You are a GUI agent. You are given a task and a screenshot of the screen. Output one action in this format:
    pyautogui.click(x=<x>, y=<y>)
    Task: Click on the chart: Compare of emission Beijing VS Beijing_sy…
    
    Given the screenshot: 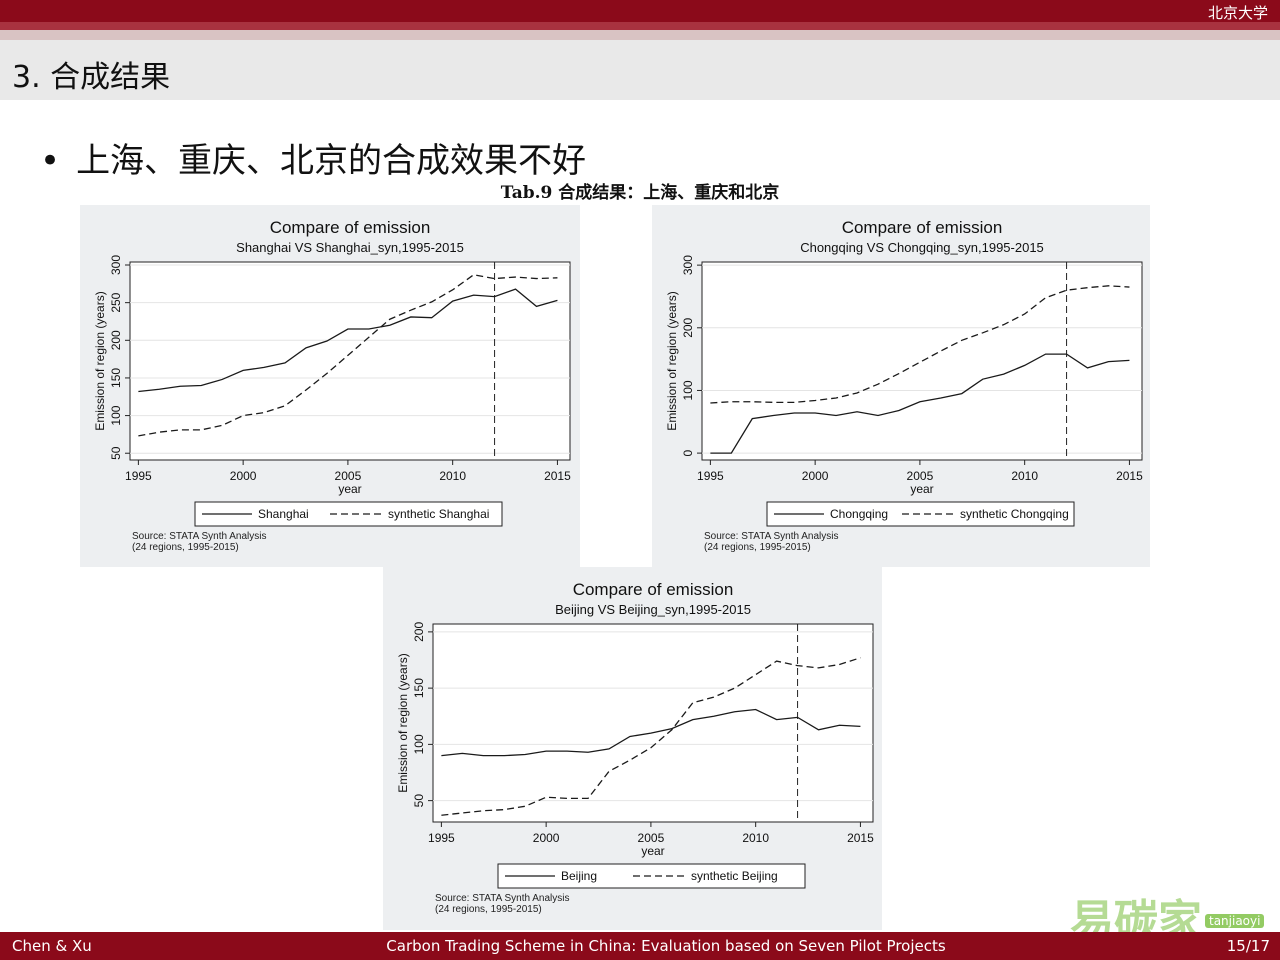 What is the action you would take?
    pyautogui.click(x=632, y=748)
    